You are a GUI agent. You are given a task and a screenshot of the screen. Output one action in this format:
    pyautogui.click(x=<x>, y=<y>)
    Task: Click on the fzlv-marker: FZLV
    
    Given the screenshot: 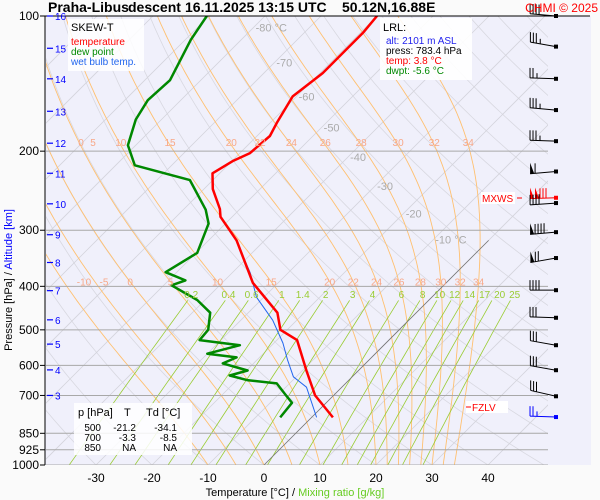 What is the action you would take?
    pyautogui.click(x=487, y=407)
    